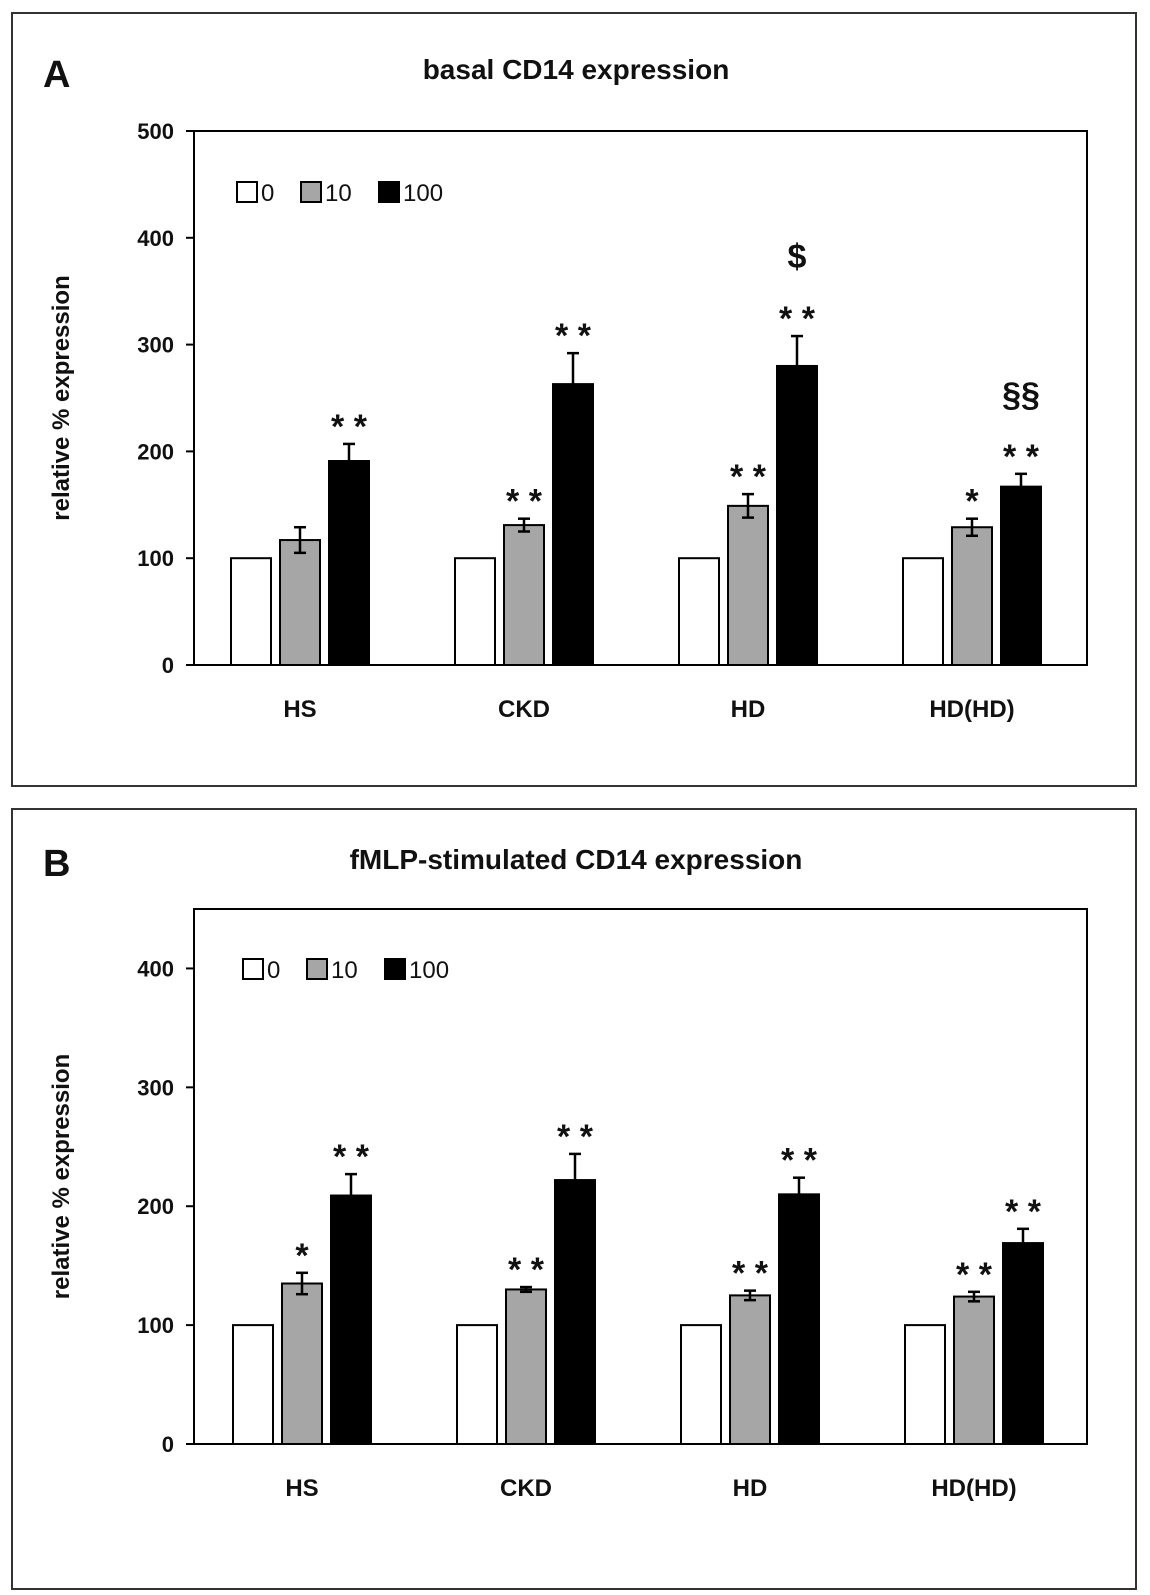 This screenshot has width=1150, height=1595. I want to click on significance-marker: $, so click(797, 257).